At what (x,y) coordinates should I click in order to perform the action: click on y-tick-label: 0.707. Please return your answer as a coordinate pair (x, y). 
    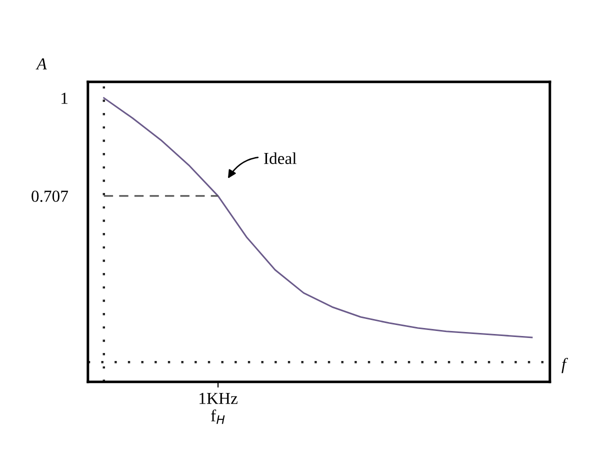
    Looking at the image, I should click on (50, 196).